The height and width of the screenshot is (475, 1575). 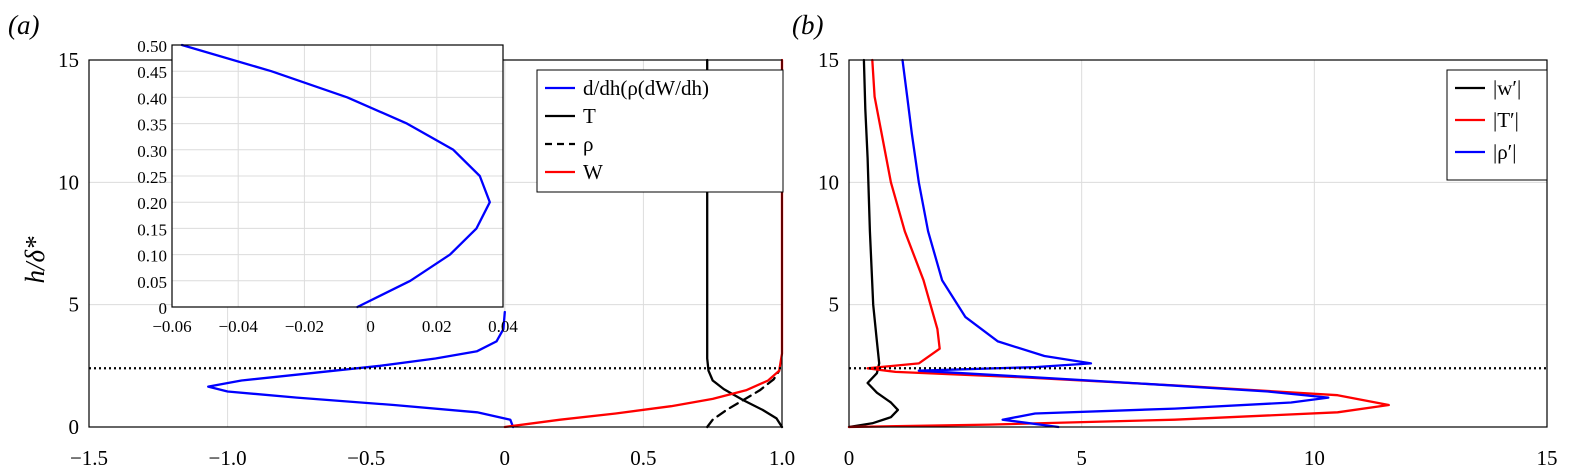 I want to click on panel-a-y-tick-labels: 0 5 10 15, so click(x=68, y=243).